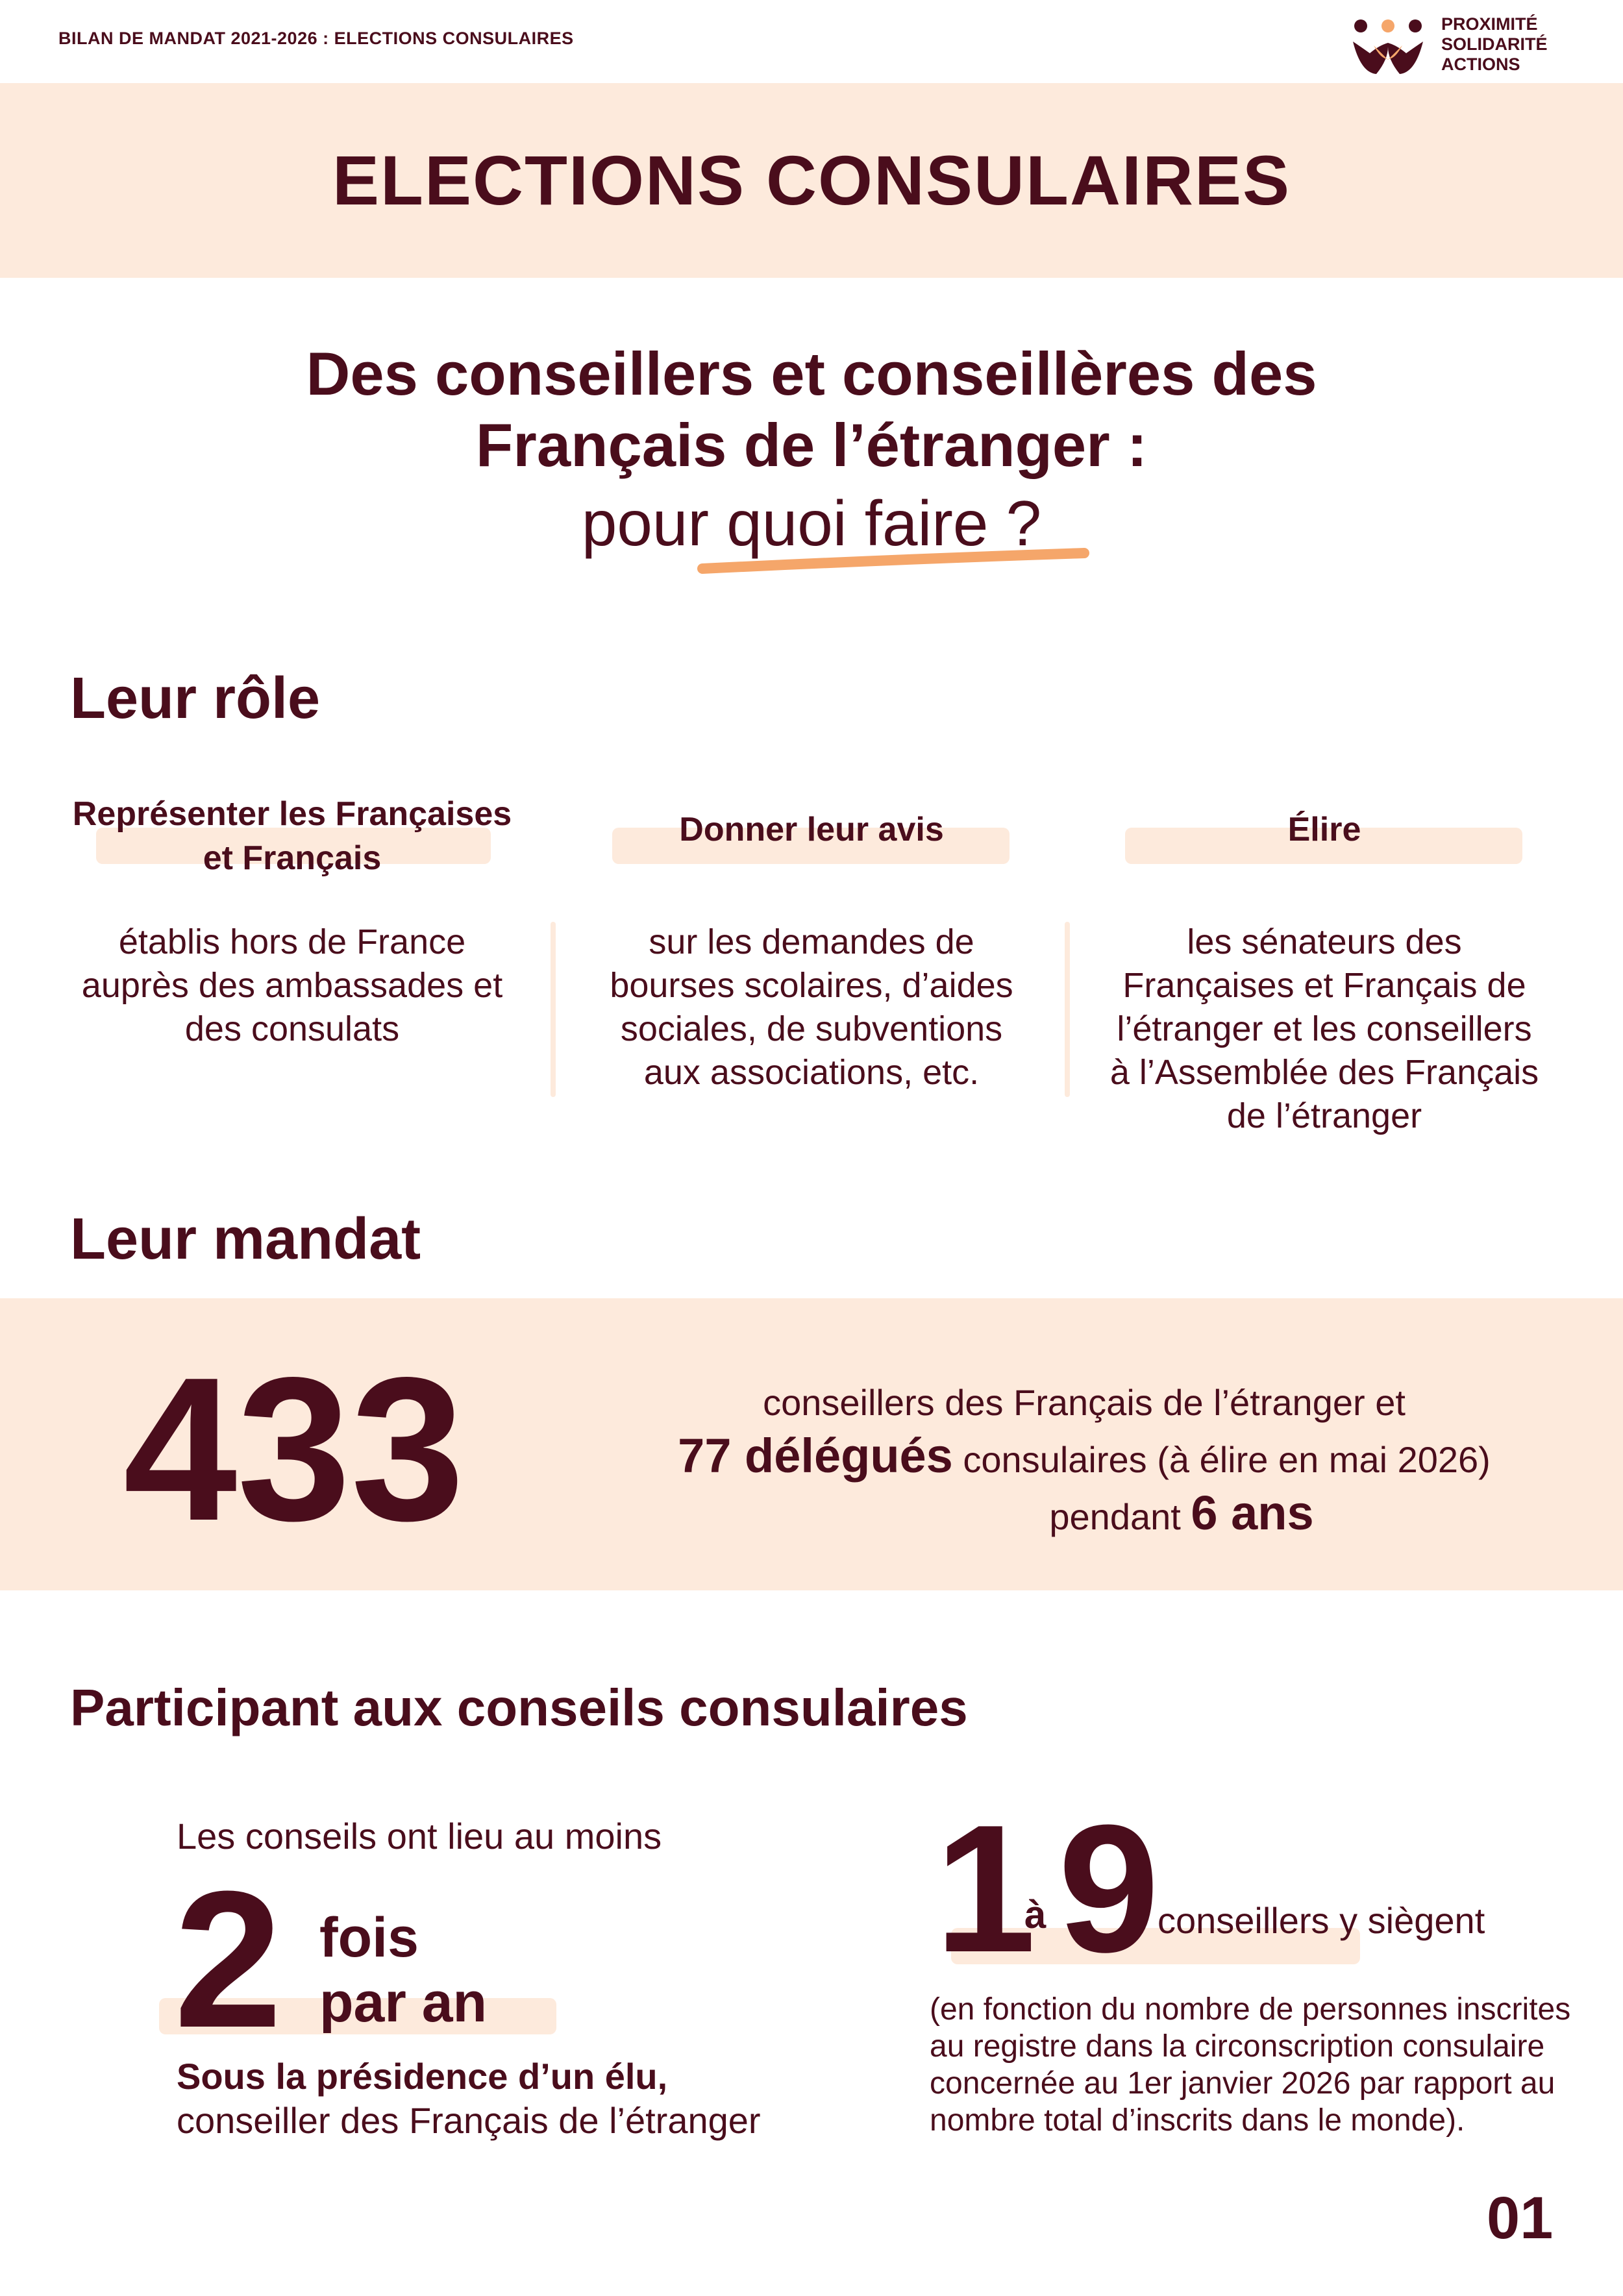 The width and height of the screenshot is (1623, 2296). Describe the element at coordinates (1035, 1915) in the screenshot. I see `count-a: à` at that location.